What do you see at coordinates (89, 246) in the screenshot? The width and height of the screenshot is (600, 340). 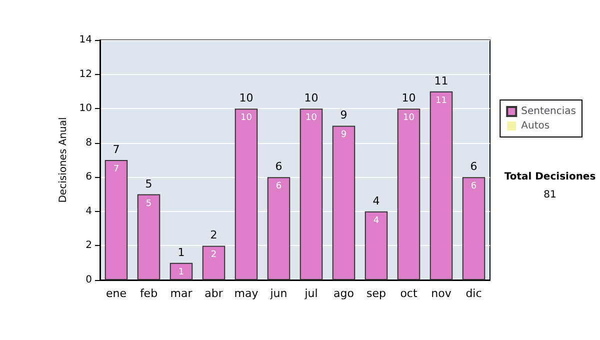 I see `y-tick-label: 2` at bounding box center [89, 246].